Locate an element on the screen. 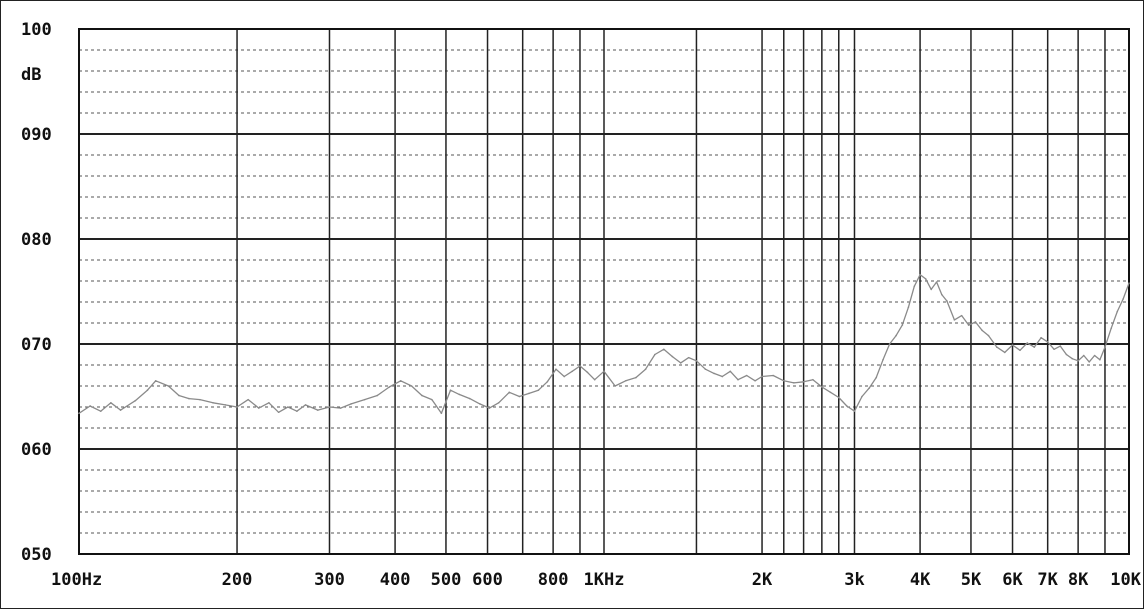 This screenshot has width=1144, height=610. x-tick-label: 3k is located at coordinates (854, 580).